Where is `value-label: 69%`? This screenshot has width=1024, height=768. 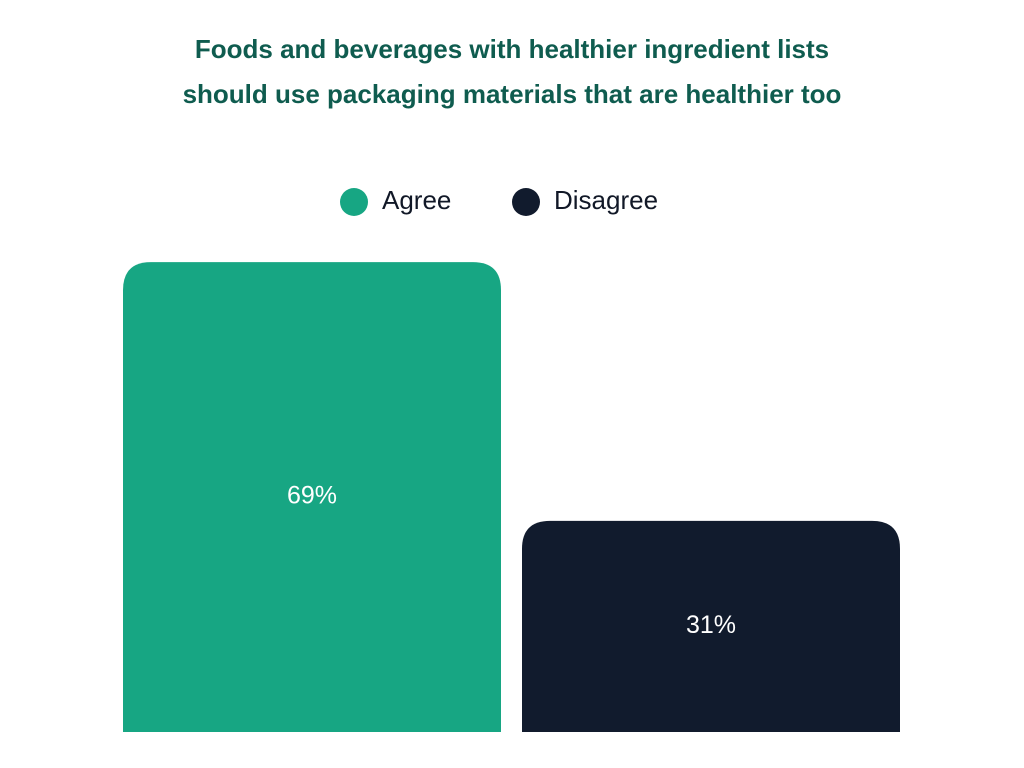 value-label: 69% is located at coordinates (312, 496).